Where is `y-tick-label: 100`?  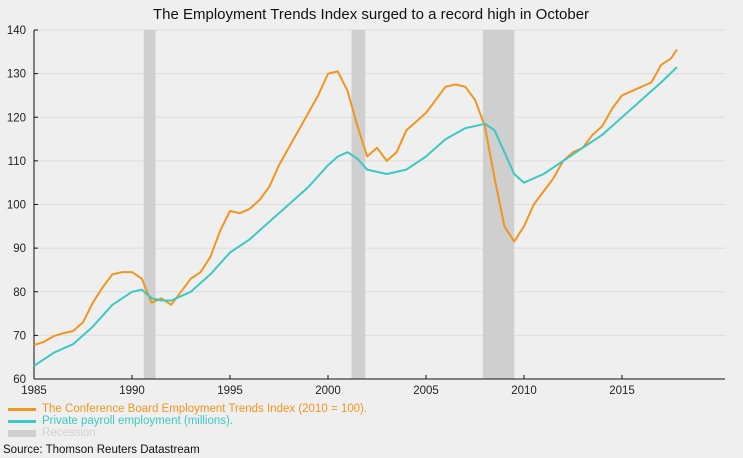 y-tick-label: 100 is located at coordinates (16, 206).